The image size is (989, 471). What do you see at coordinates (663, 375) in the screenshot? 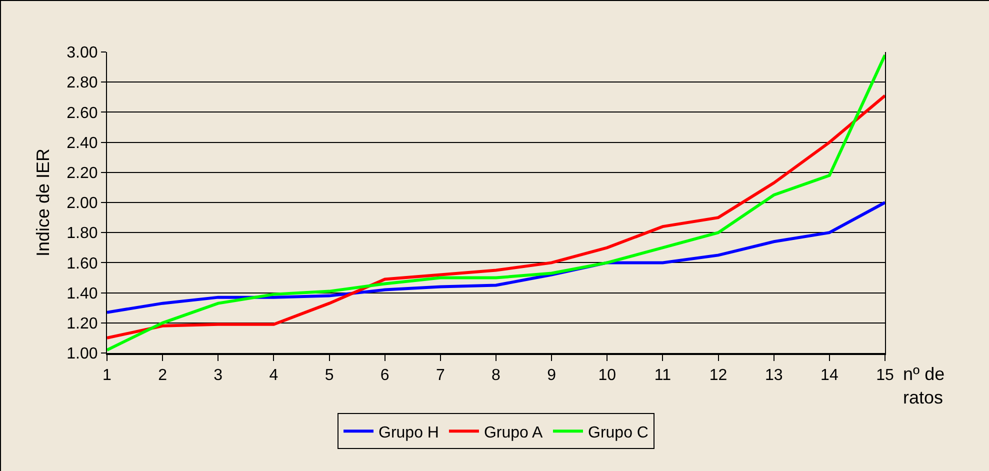
I see `x-tick-label: 11` at bounding box center [663, 375].